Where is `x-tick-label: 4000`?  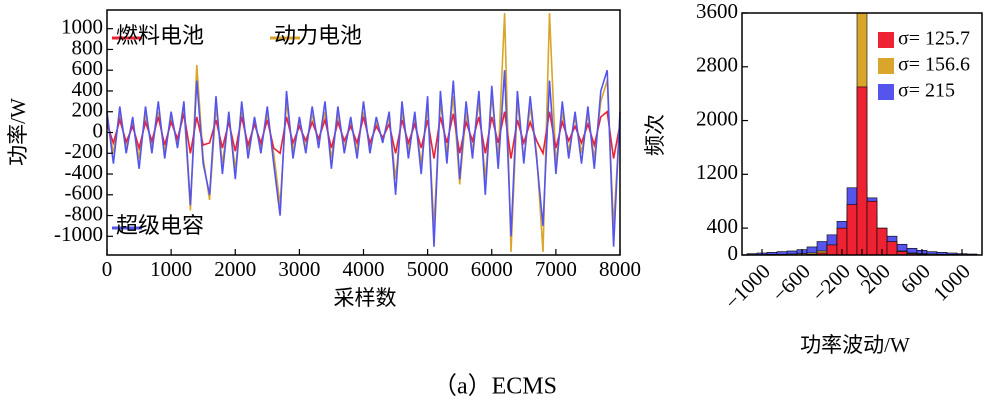
x-tick-label: 4000 is located at coordinates (364, 269).